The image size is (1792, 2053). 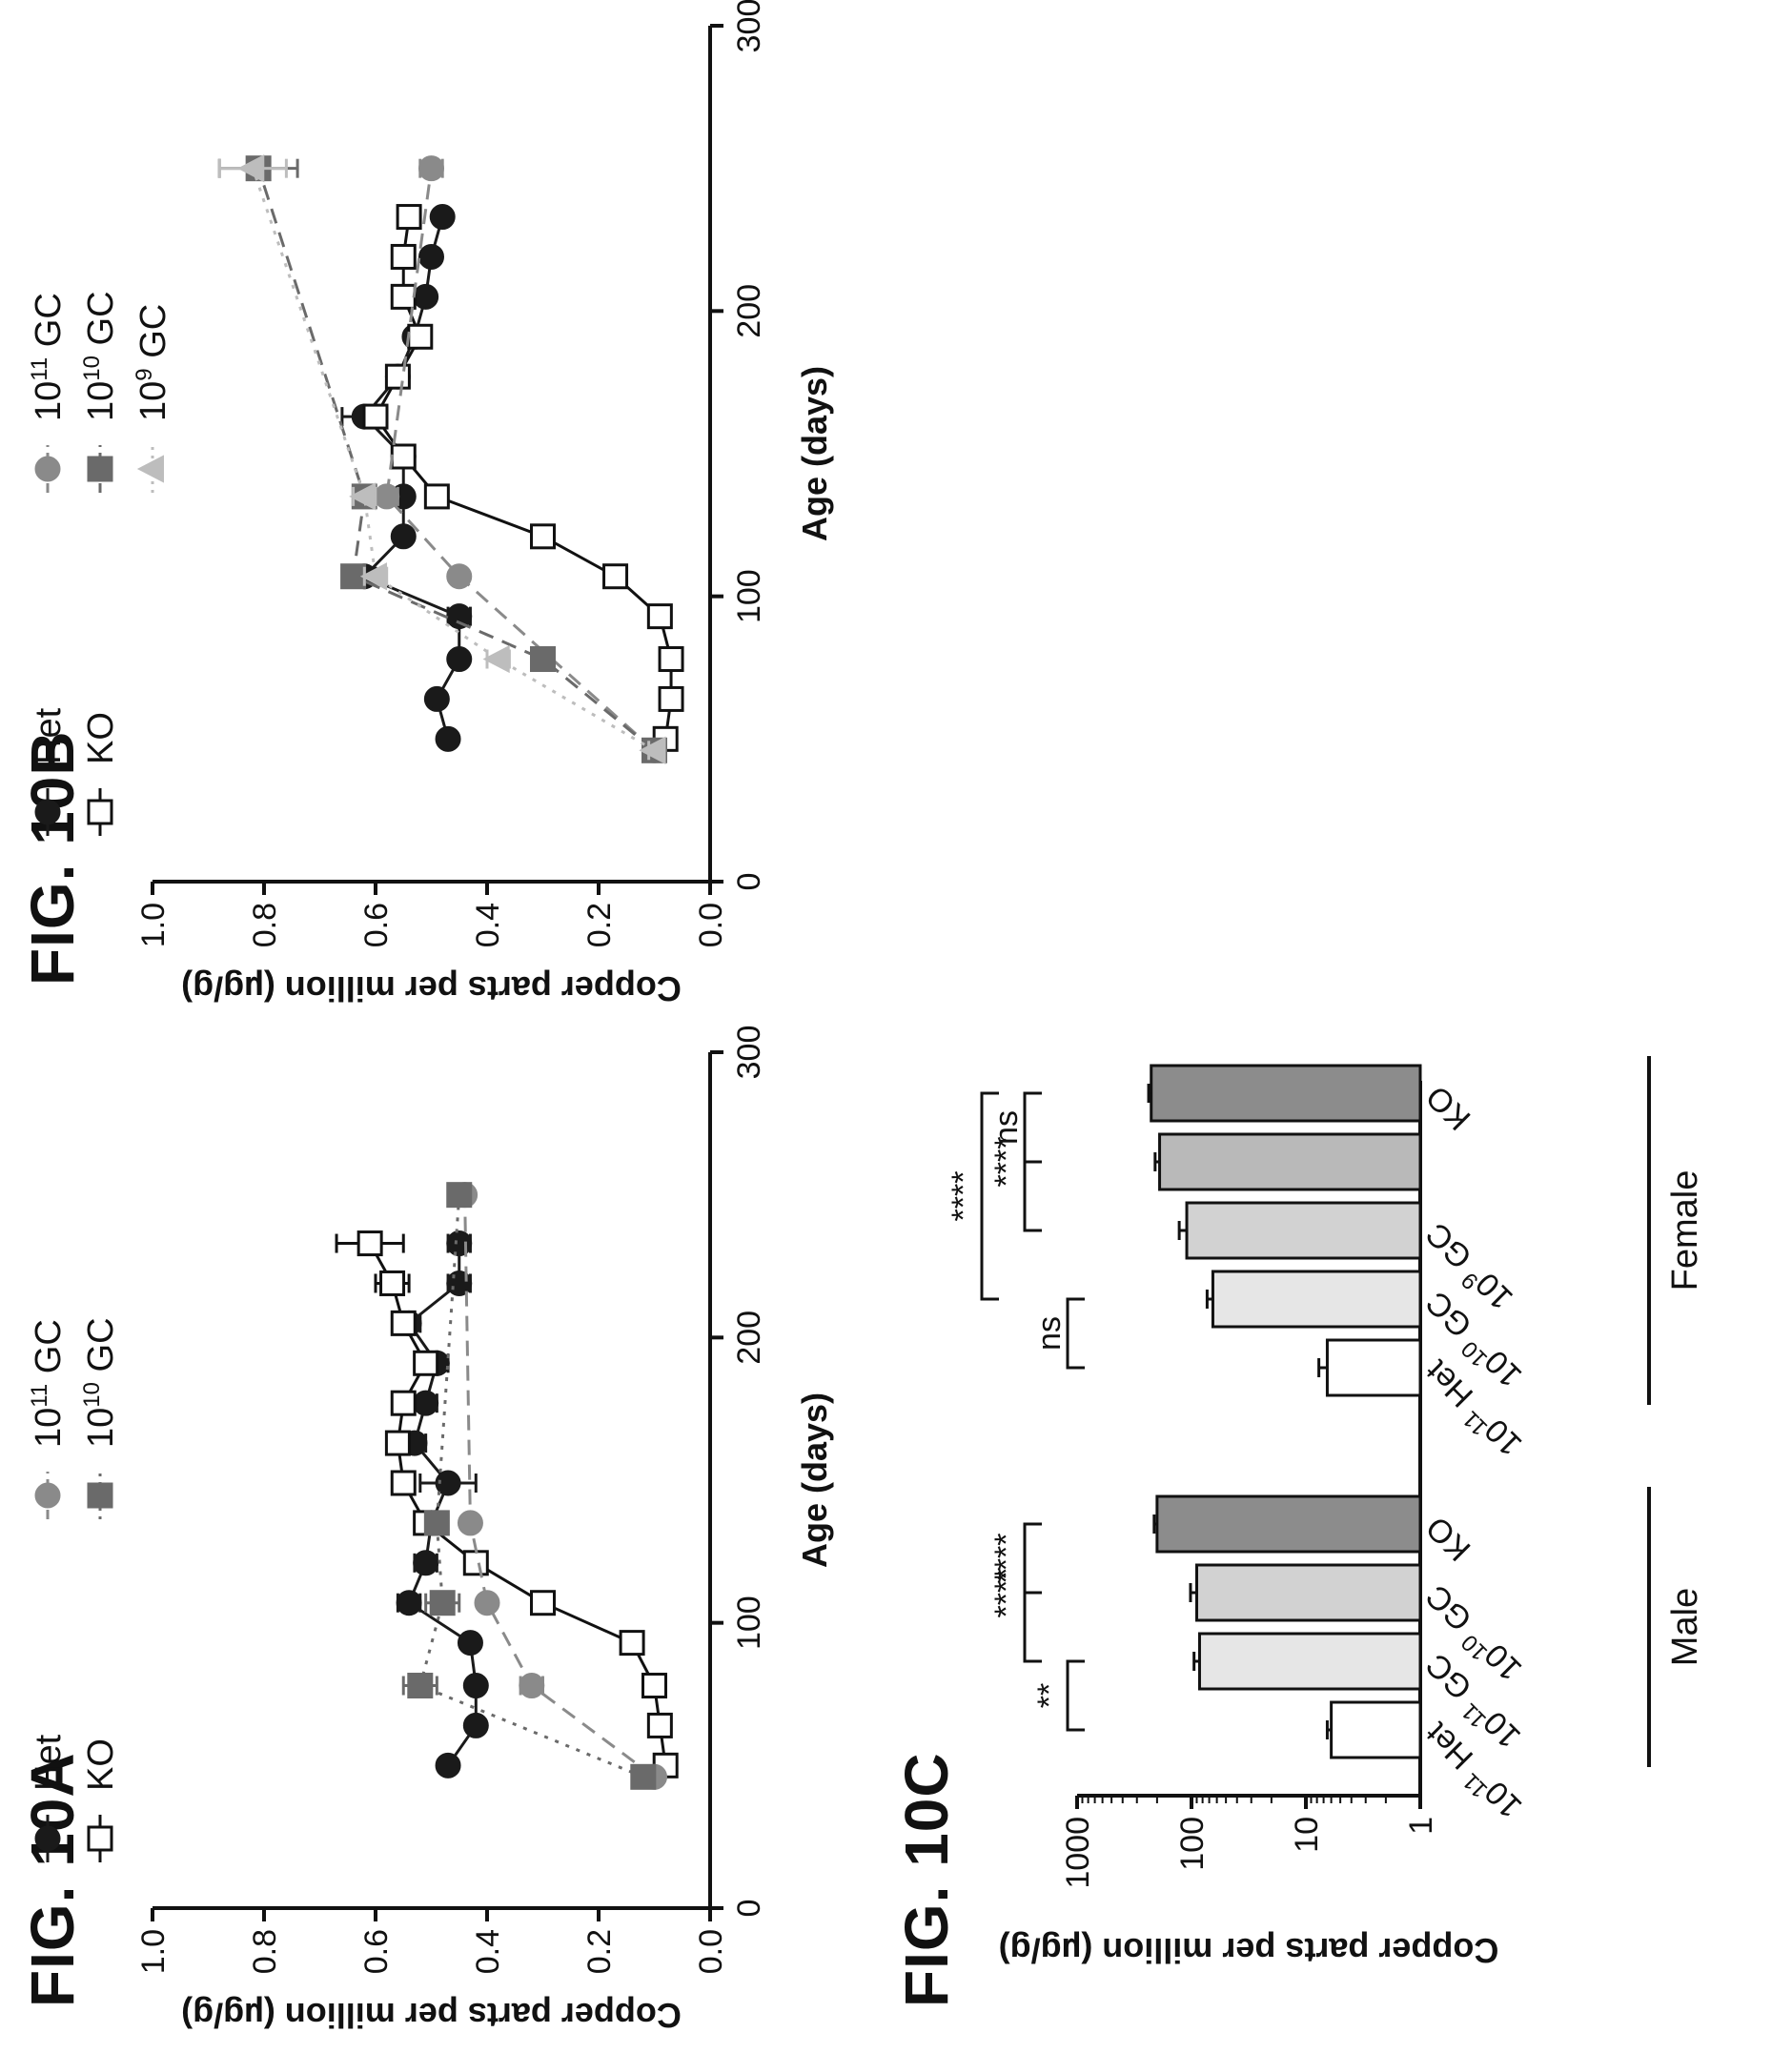 I want to click on y-tick-label: 0.6, so click(x=376, y=925).